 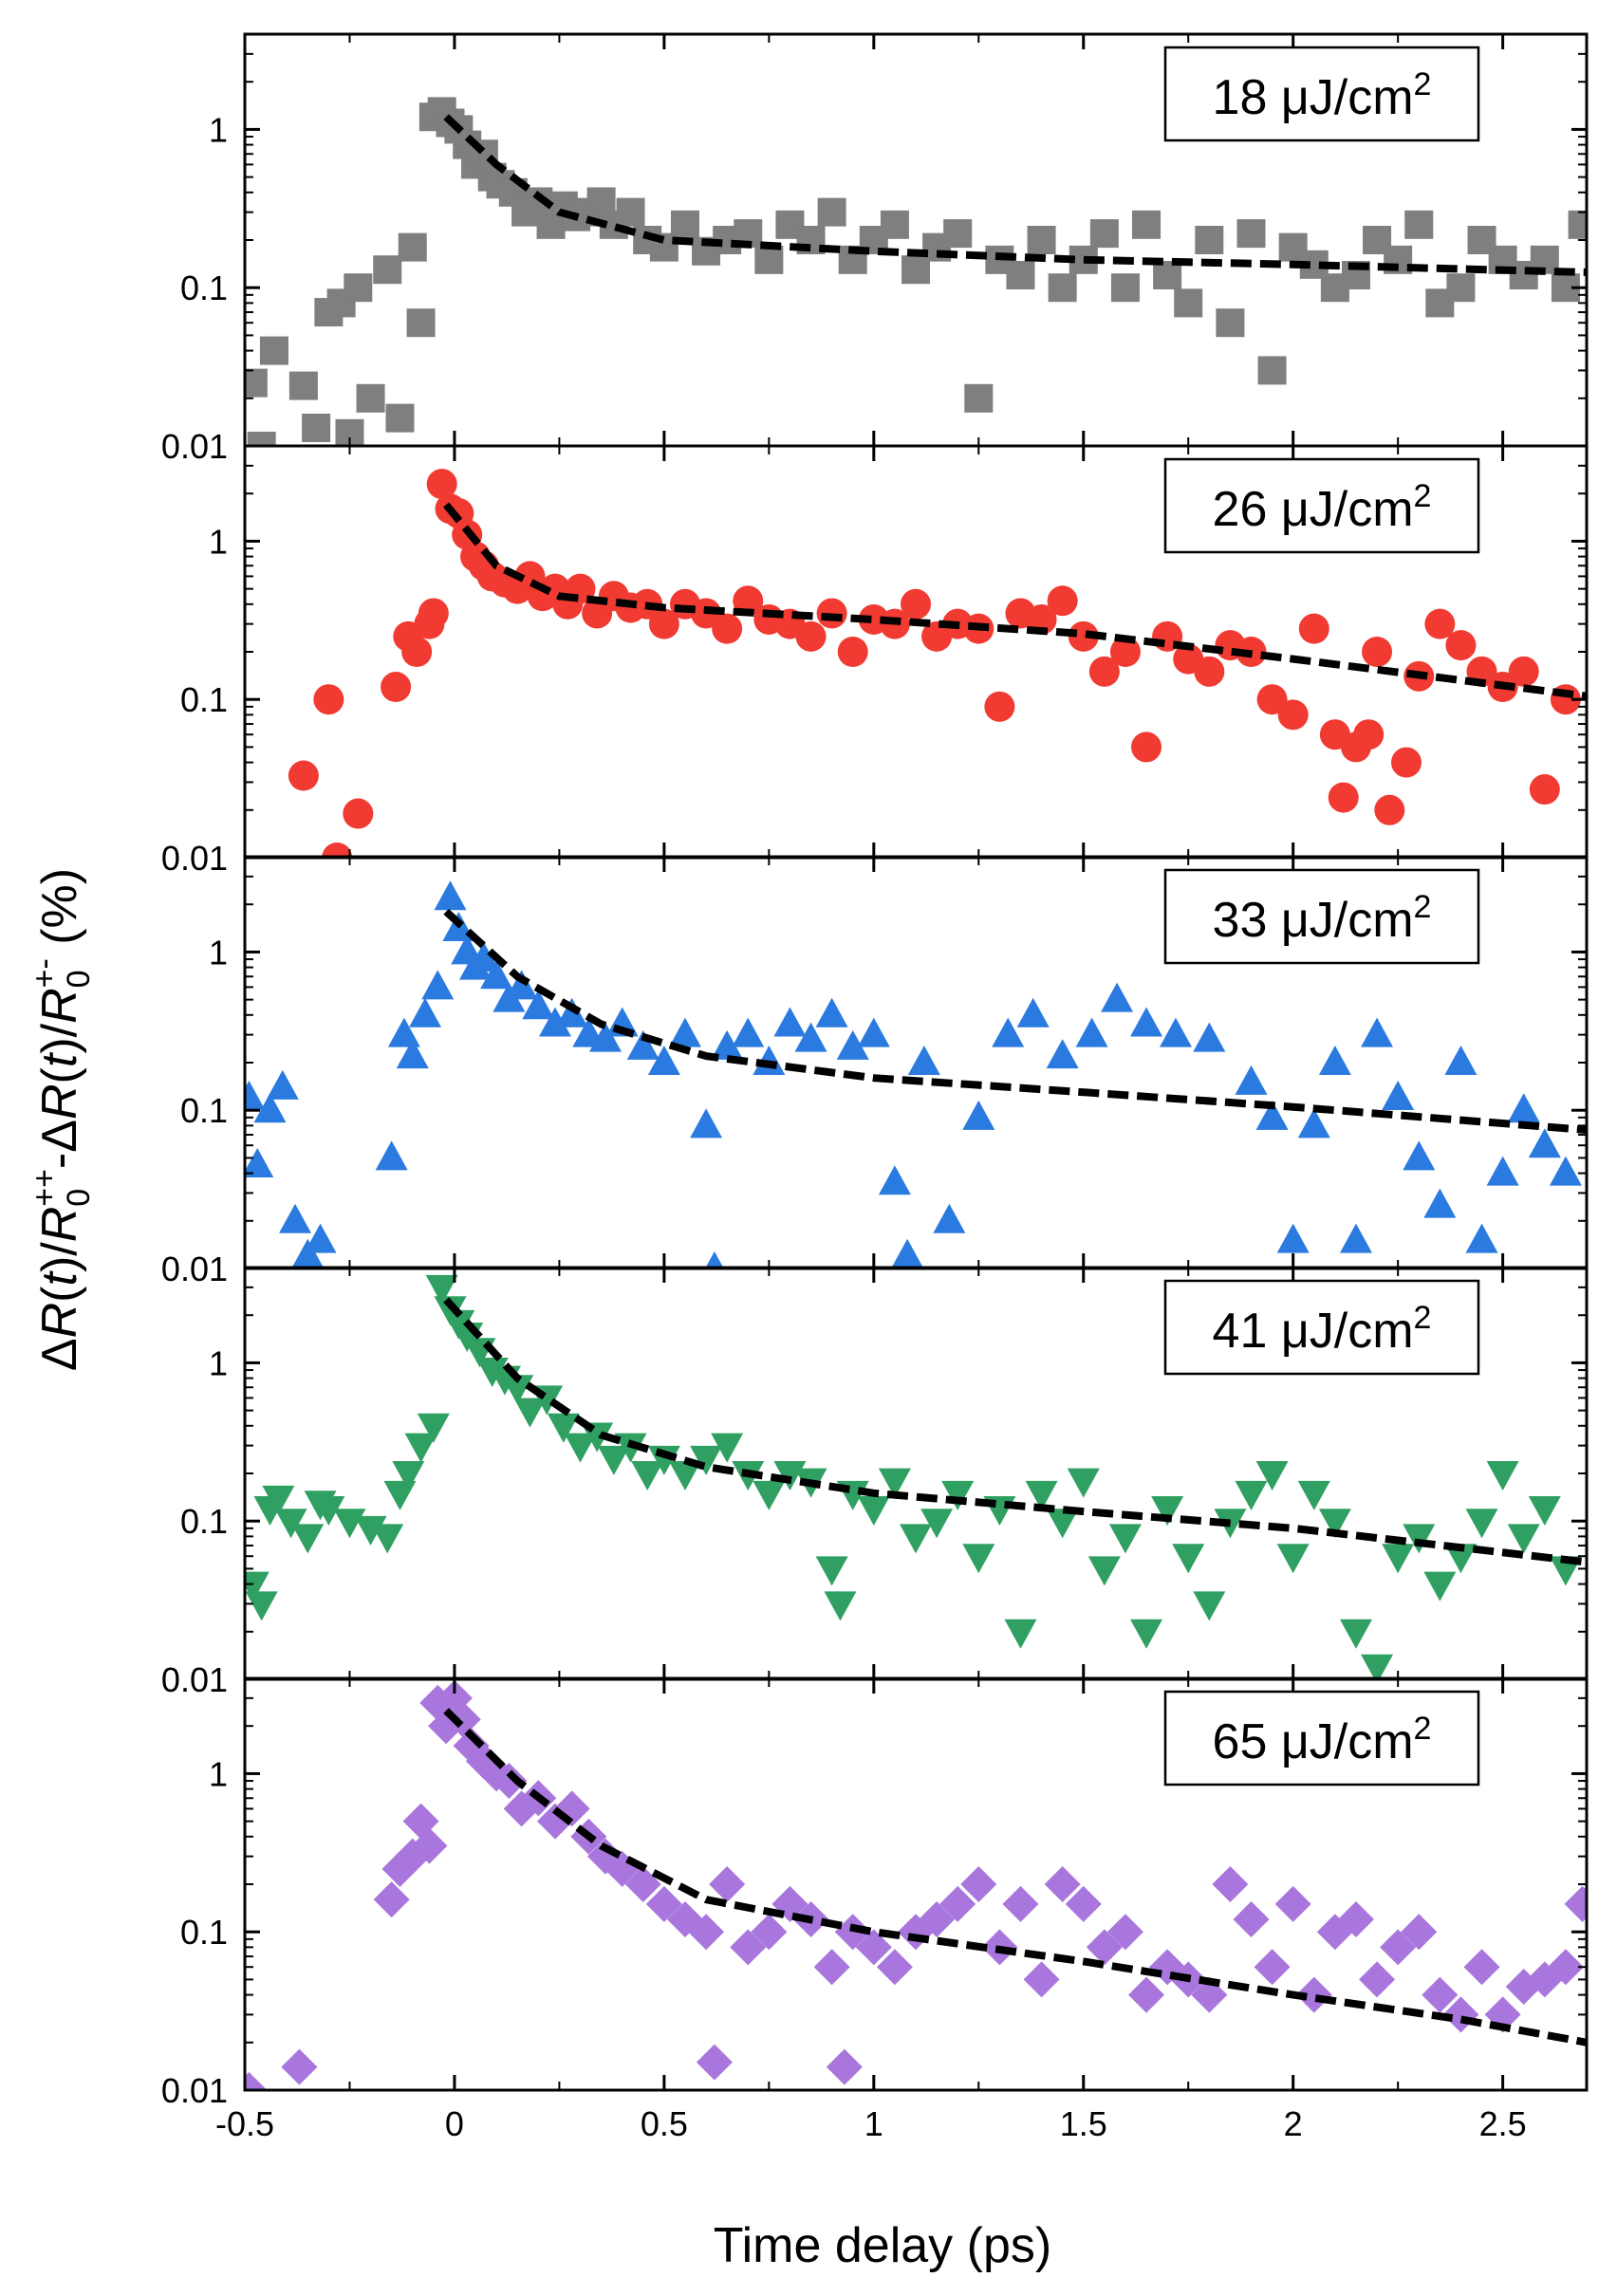 I want to click on legend-41: 41 μJ/cm2, so click(x=1321, y=1327).